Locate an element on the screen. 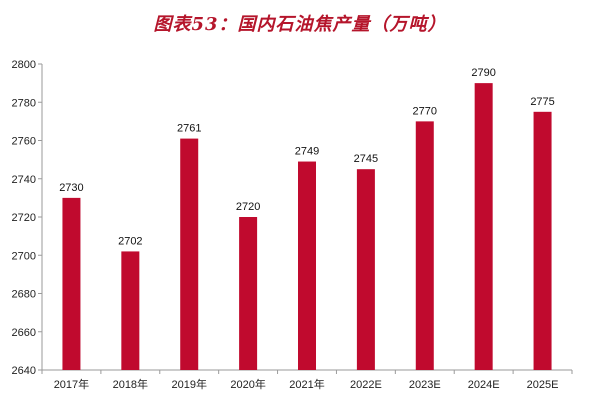 This screenshot has height=400, width=600. data-label: 2720 is located at coordinates (248, 207).